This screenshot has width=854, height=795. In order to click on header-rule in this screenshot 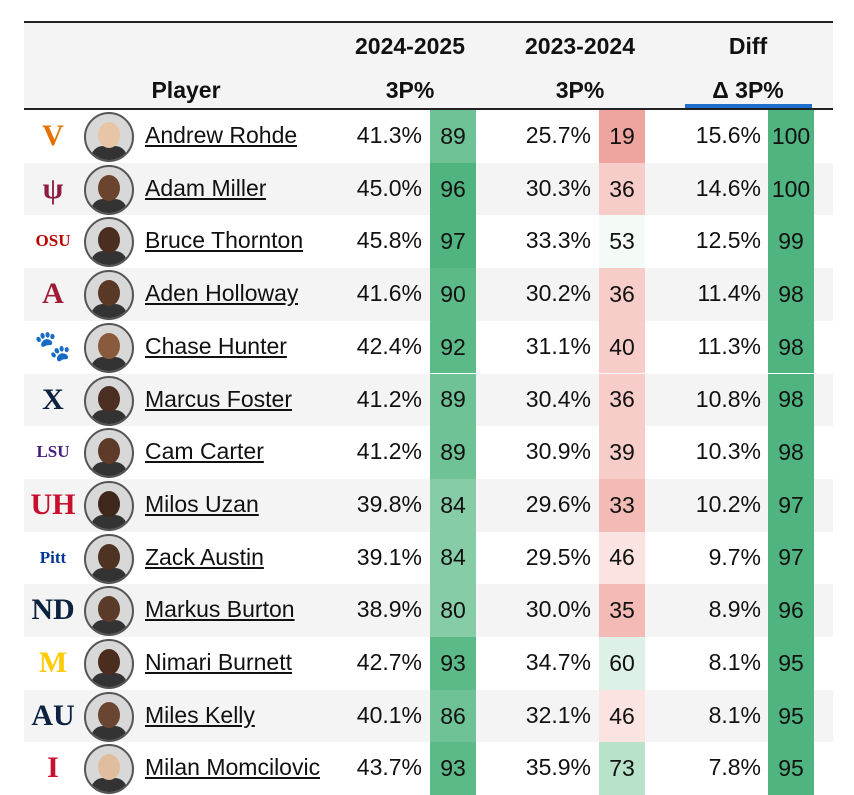, I will do `click(428, 109)`.